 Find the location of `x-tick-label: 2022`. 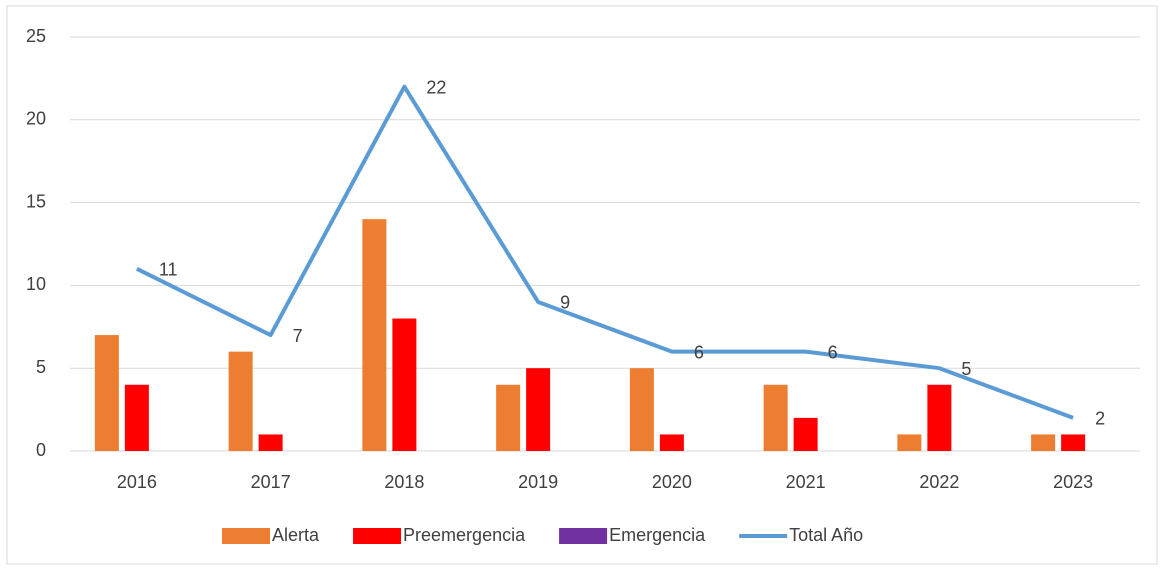

x-tick-label: 2022 is located at coordinates (939, 482).